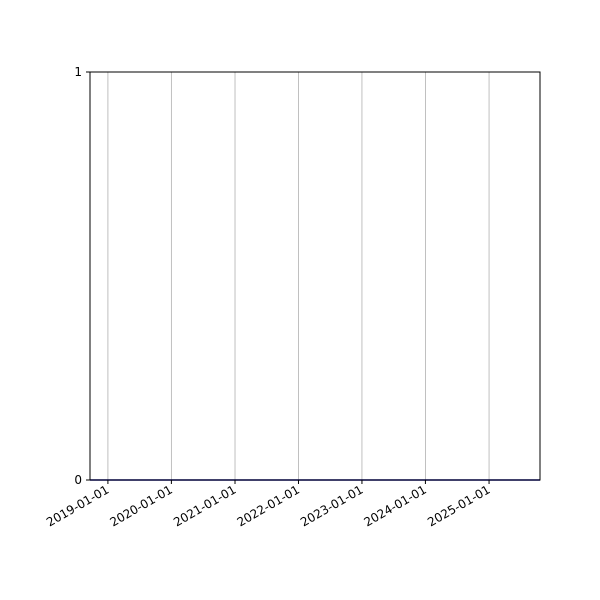 The width and height of the screenshot is (600, 600). Describe the element at coordinates (82, 276) in the screenshot. I see `y-axis: 01` at that location.